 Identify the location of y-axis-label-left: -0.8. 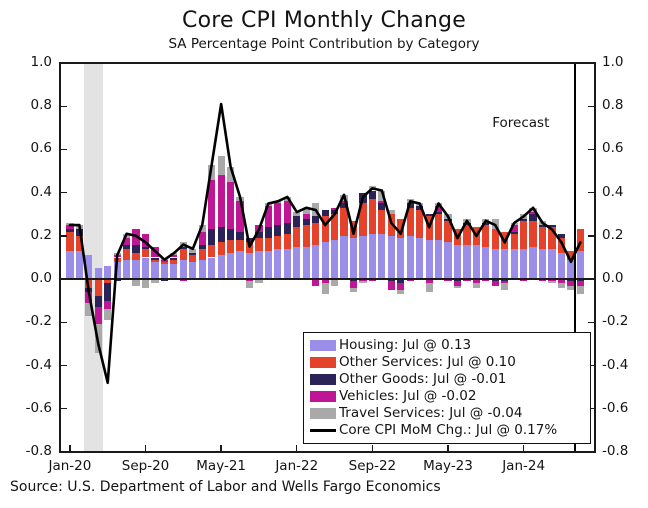
(38, 451).